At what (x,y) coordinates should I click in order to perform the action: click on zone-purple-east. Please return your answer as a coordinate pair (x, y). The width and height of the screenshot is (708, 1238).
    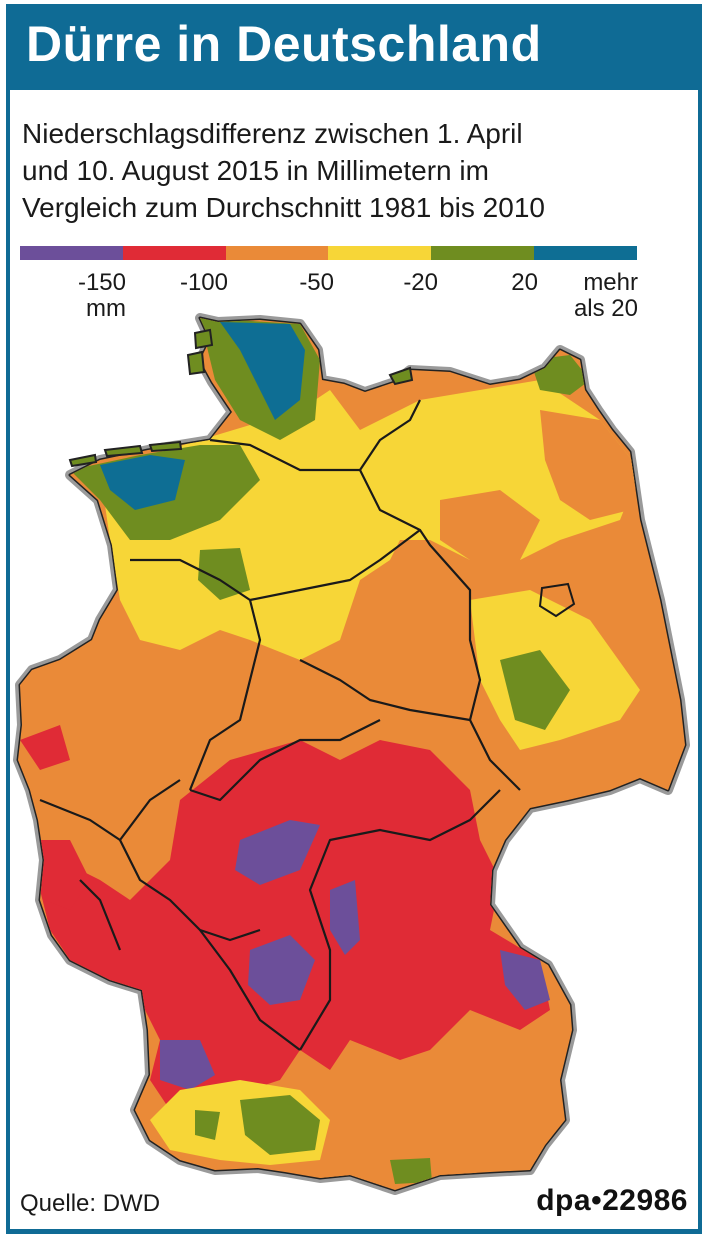
    Looking at the image, I should click on (525, 980).